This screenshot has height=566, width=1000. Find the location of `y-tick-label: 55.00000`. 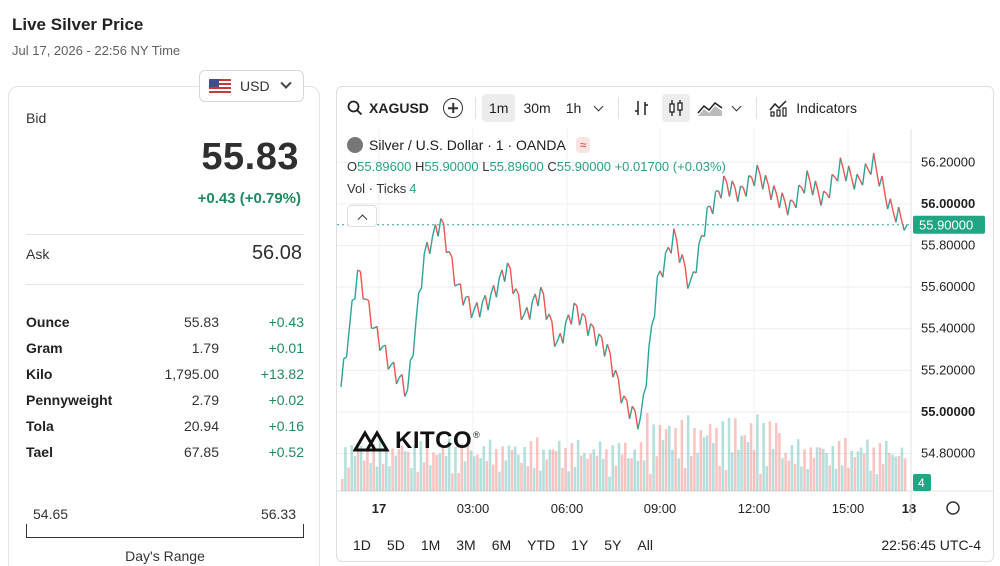

y-tick-label: 55.00000 is located at coordinates (948, 411).